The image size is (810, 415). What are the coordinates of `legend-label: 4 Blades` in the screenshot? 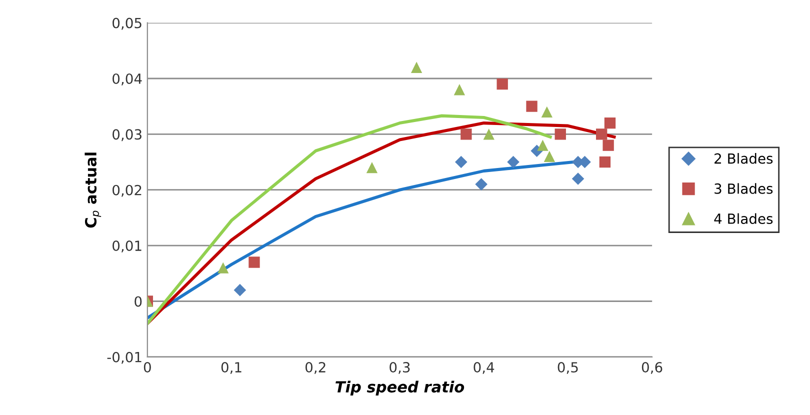 It's located at (743, 218).